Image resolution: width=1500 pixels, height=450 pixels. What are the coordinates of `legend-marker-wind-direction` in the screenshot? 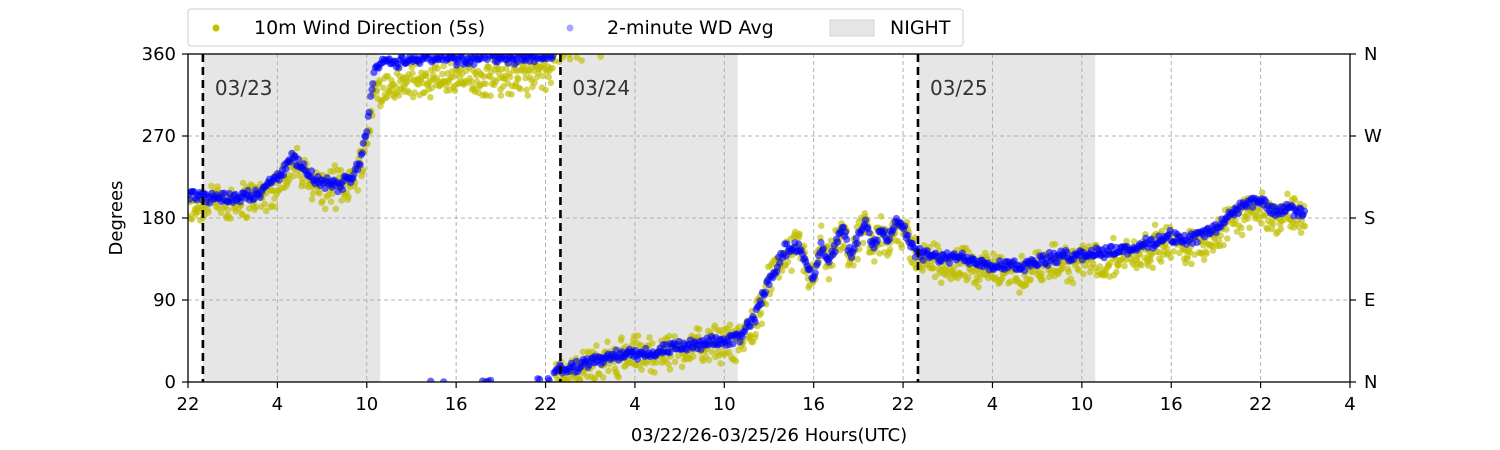 It's located at (216, 28).